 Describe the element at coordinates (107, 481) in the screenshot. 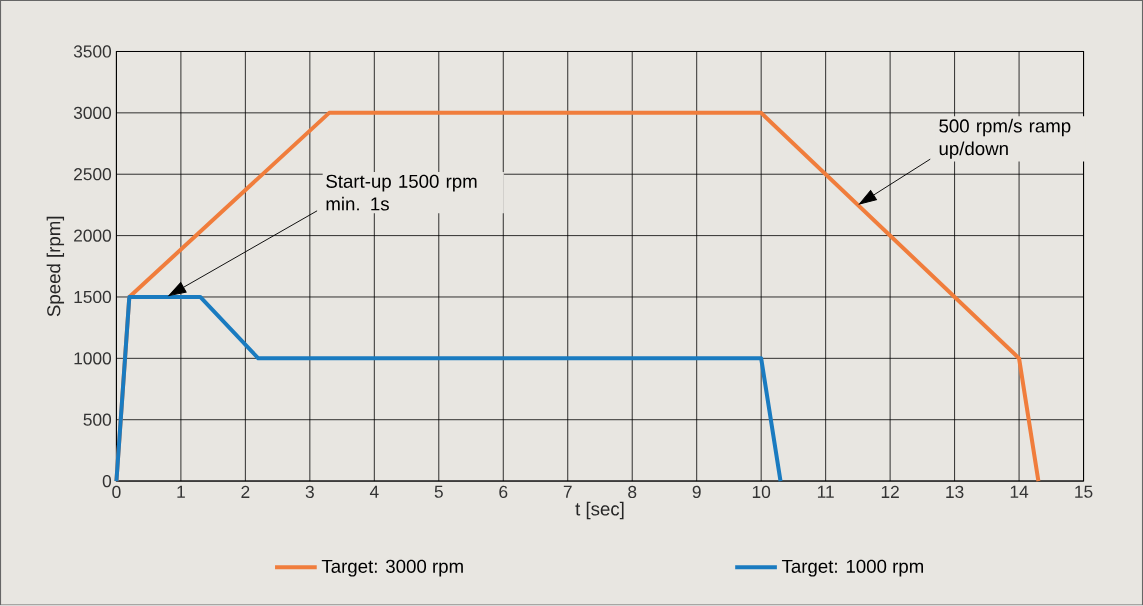

I see `y-tick-label: 0` at that location.